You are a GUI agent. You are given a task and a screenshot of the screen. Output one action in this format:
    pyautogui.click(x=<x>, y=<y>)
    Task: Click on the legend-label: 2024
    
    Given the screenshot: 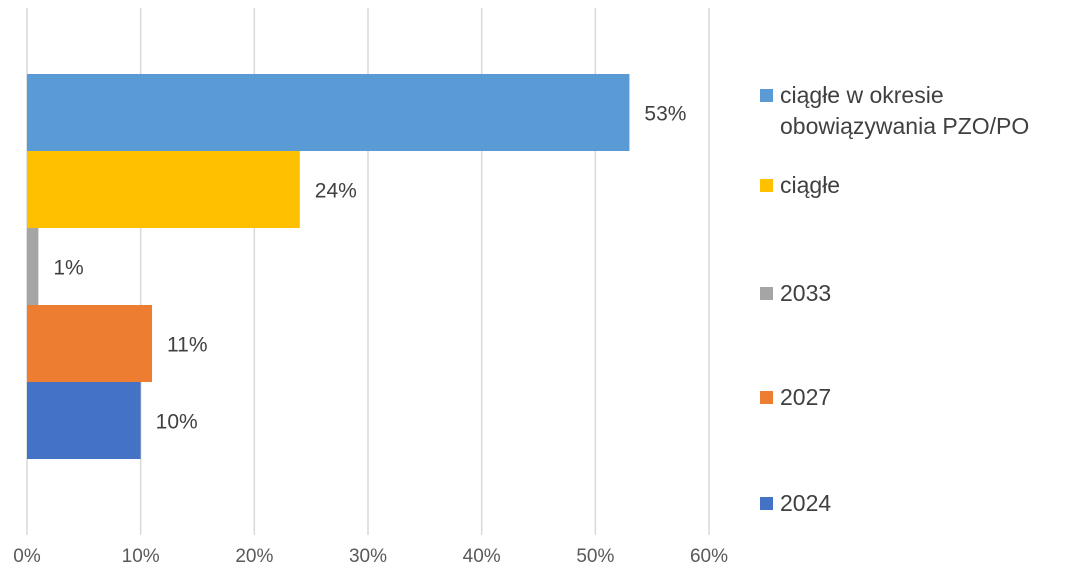 What is the action you would take?
    pyautogui.click(x=805, y=503)
    